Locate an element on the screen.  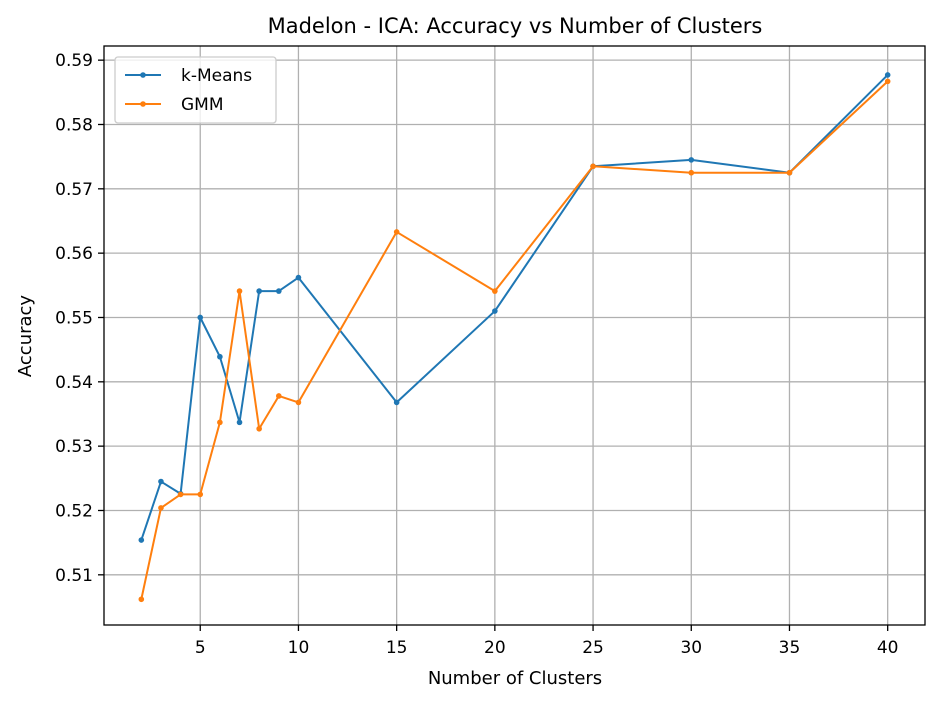
x-tick-label: 40 is located at coordinates (888, 648).